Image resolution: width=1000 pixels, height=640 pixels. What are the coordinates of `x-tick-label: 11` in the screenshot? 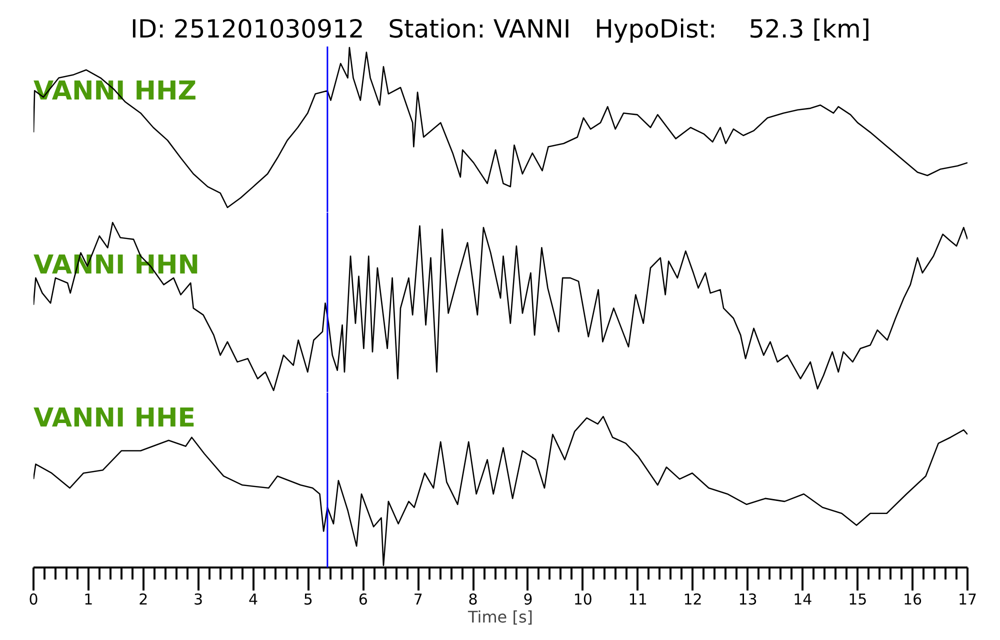 It's located at (638, 599).